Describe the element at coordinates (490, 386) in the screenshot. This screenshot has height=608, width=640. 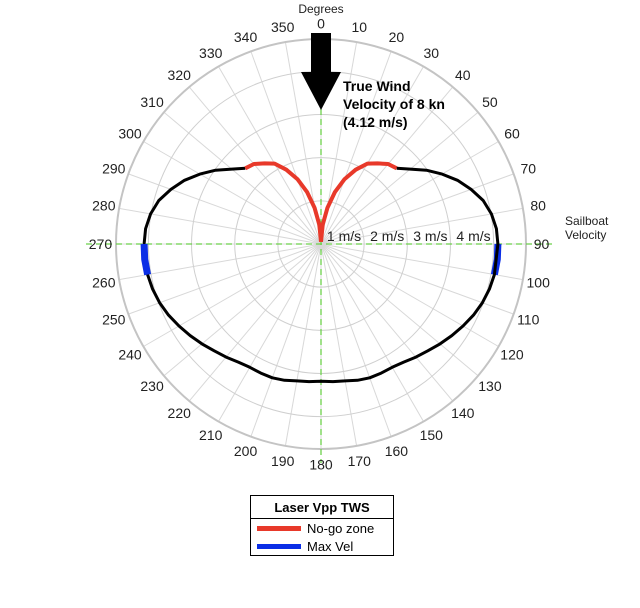
I see `angle-label-130: 130` at that location.